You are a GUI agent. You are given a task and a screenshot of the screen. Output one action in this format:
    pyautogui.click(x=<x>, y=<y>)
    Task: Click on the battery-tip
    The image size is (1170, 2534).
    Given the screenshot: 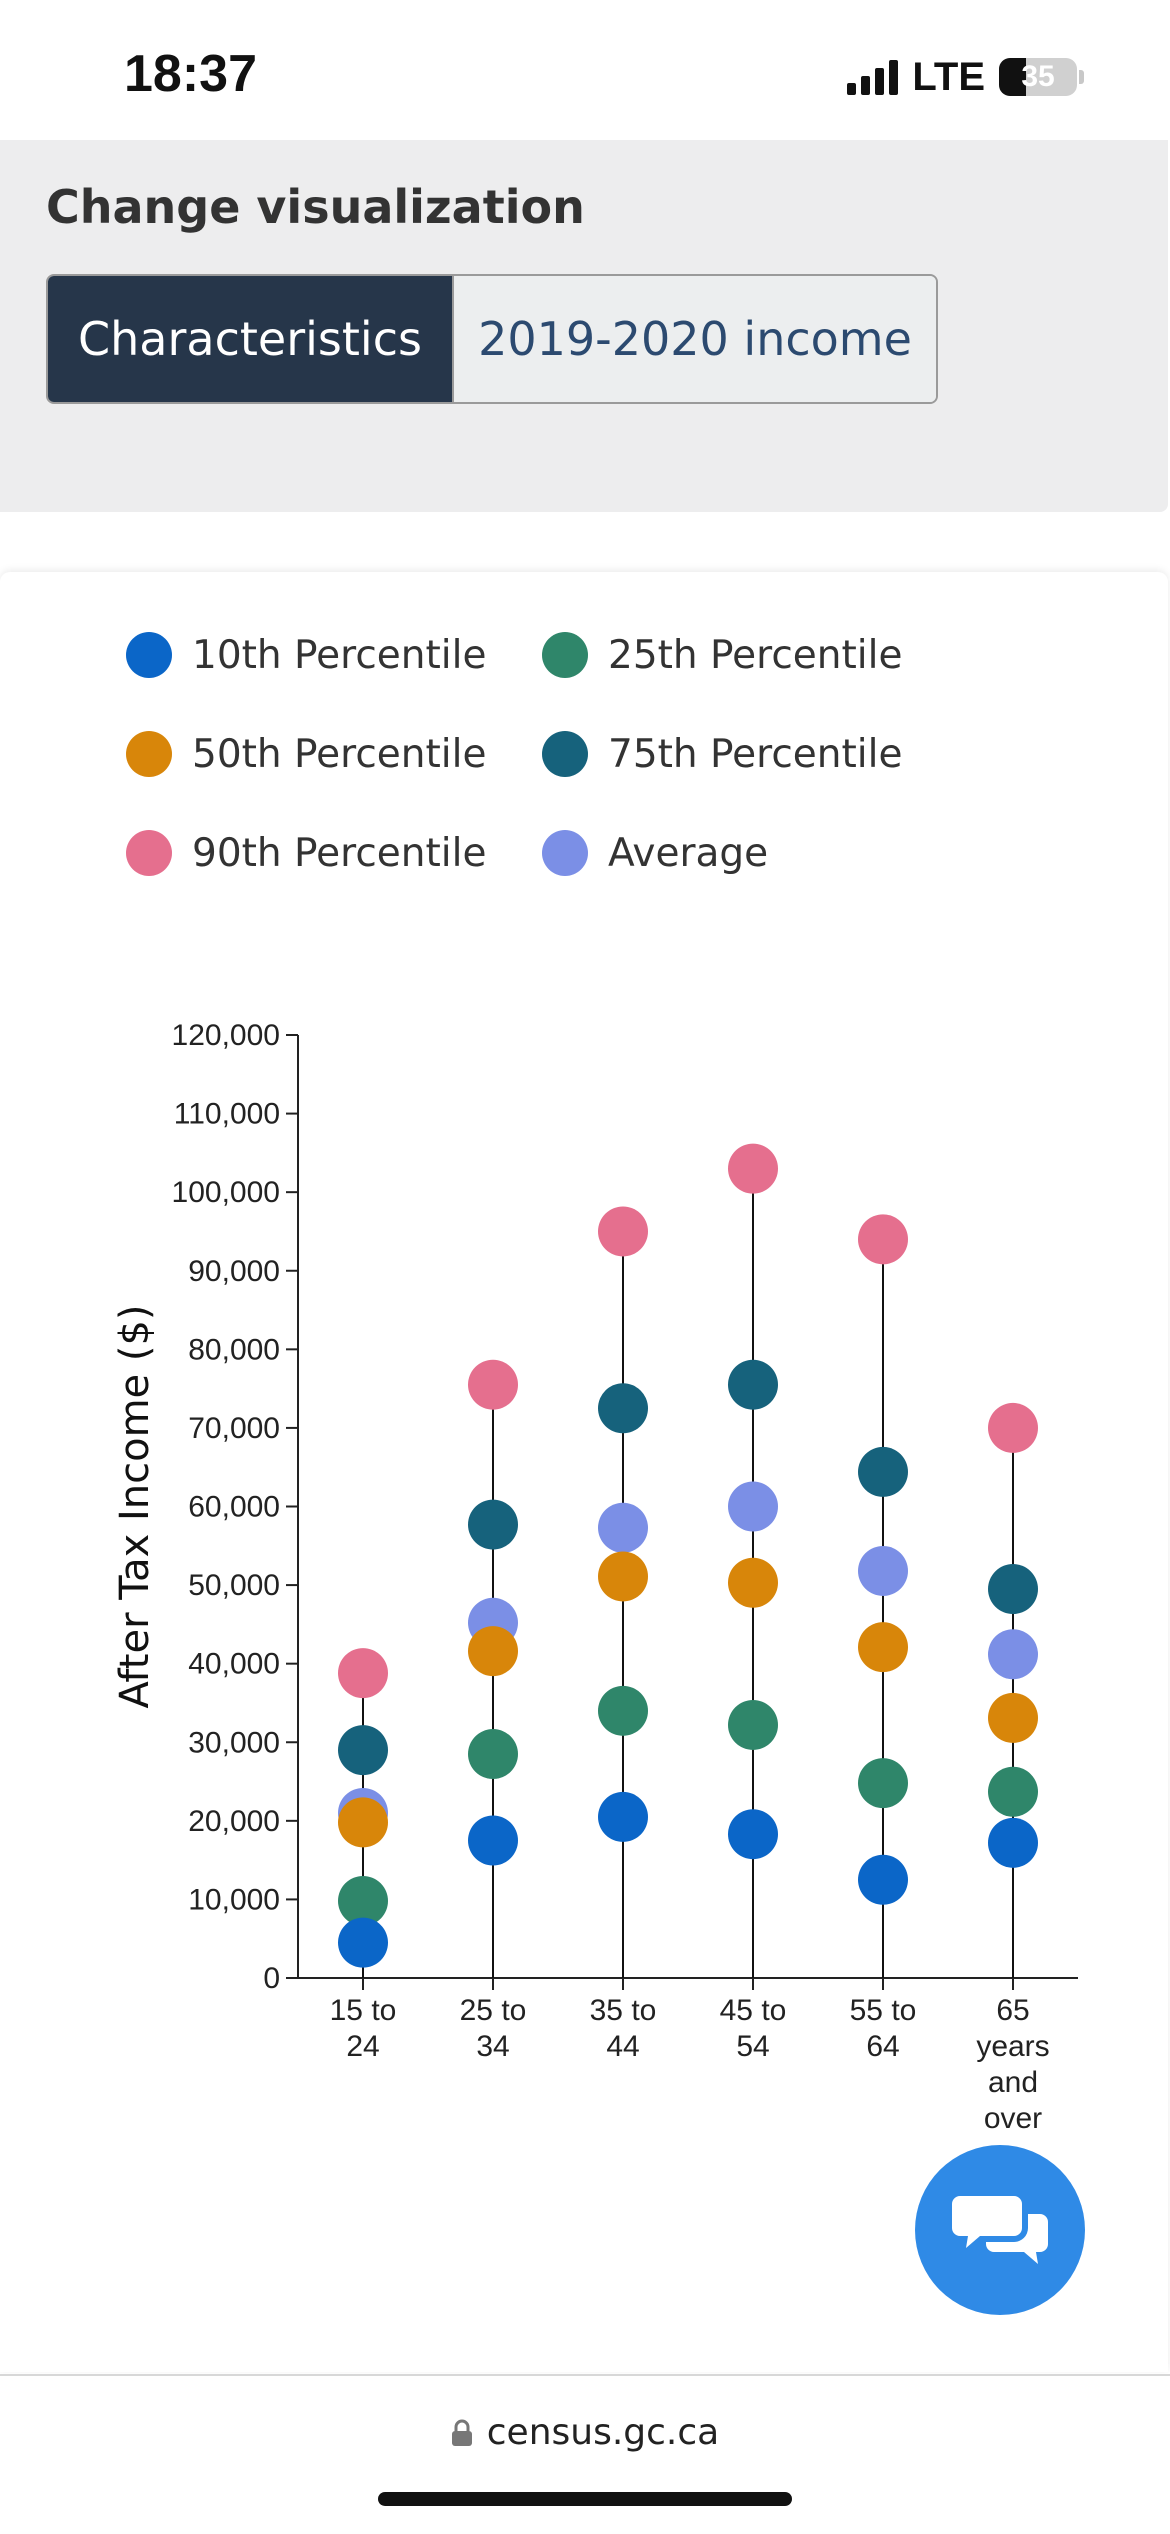 What is the action you would take?
    pyautogui.click(x=1081, y=77)
    